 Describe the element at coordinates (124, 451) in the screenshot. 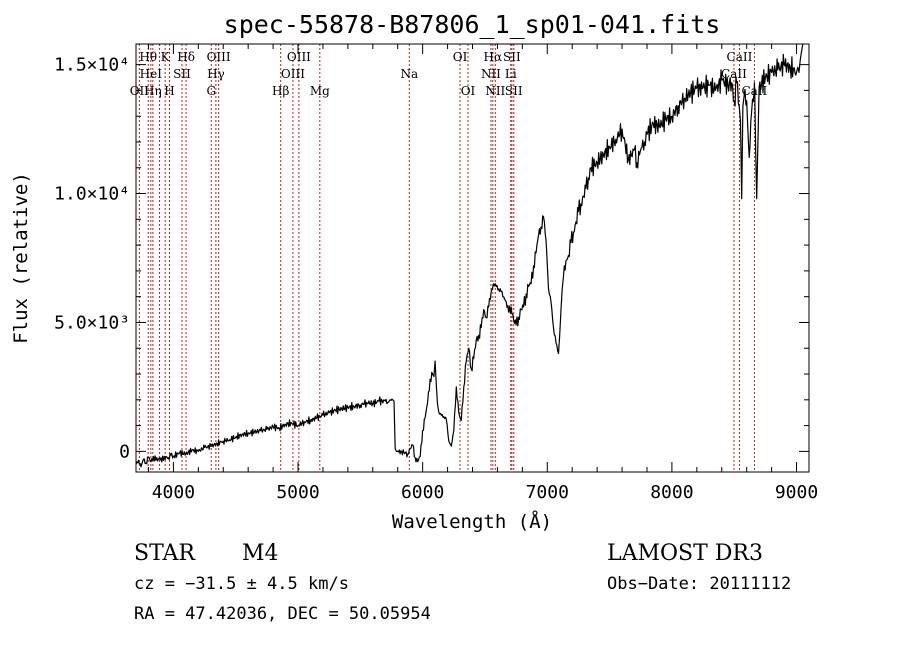

I see `y-tick-label: 0` at that location.